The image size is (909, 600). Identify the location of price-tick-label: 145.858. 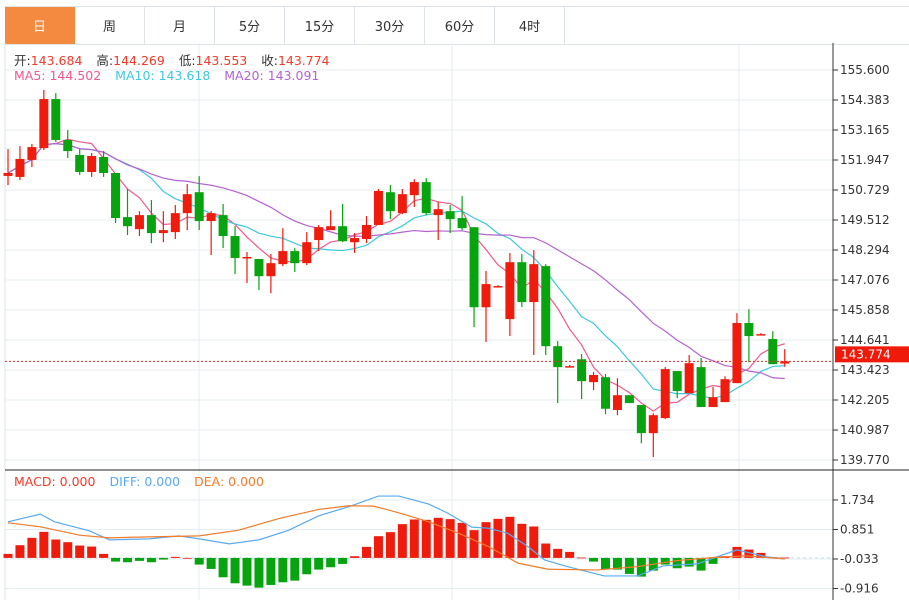
(865, 310).